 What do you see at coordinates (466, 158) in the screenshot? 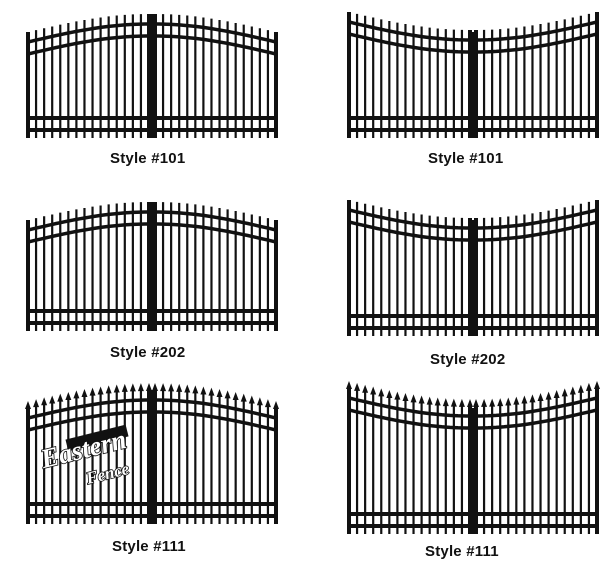
I see `gate-caption: Style #101` at bounding box center [466, 158].